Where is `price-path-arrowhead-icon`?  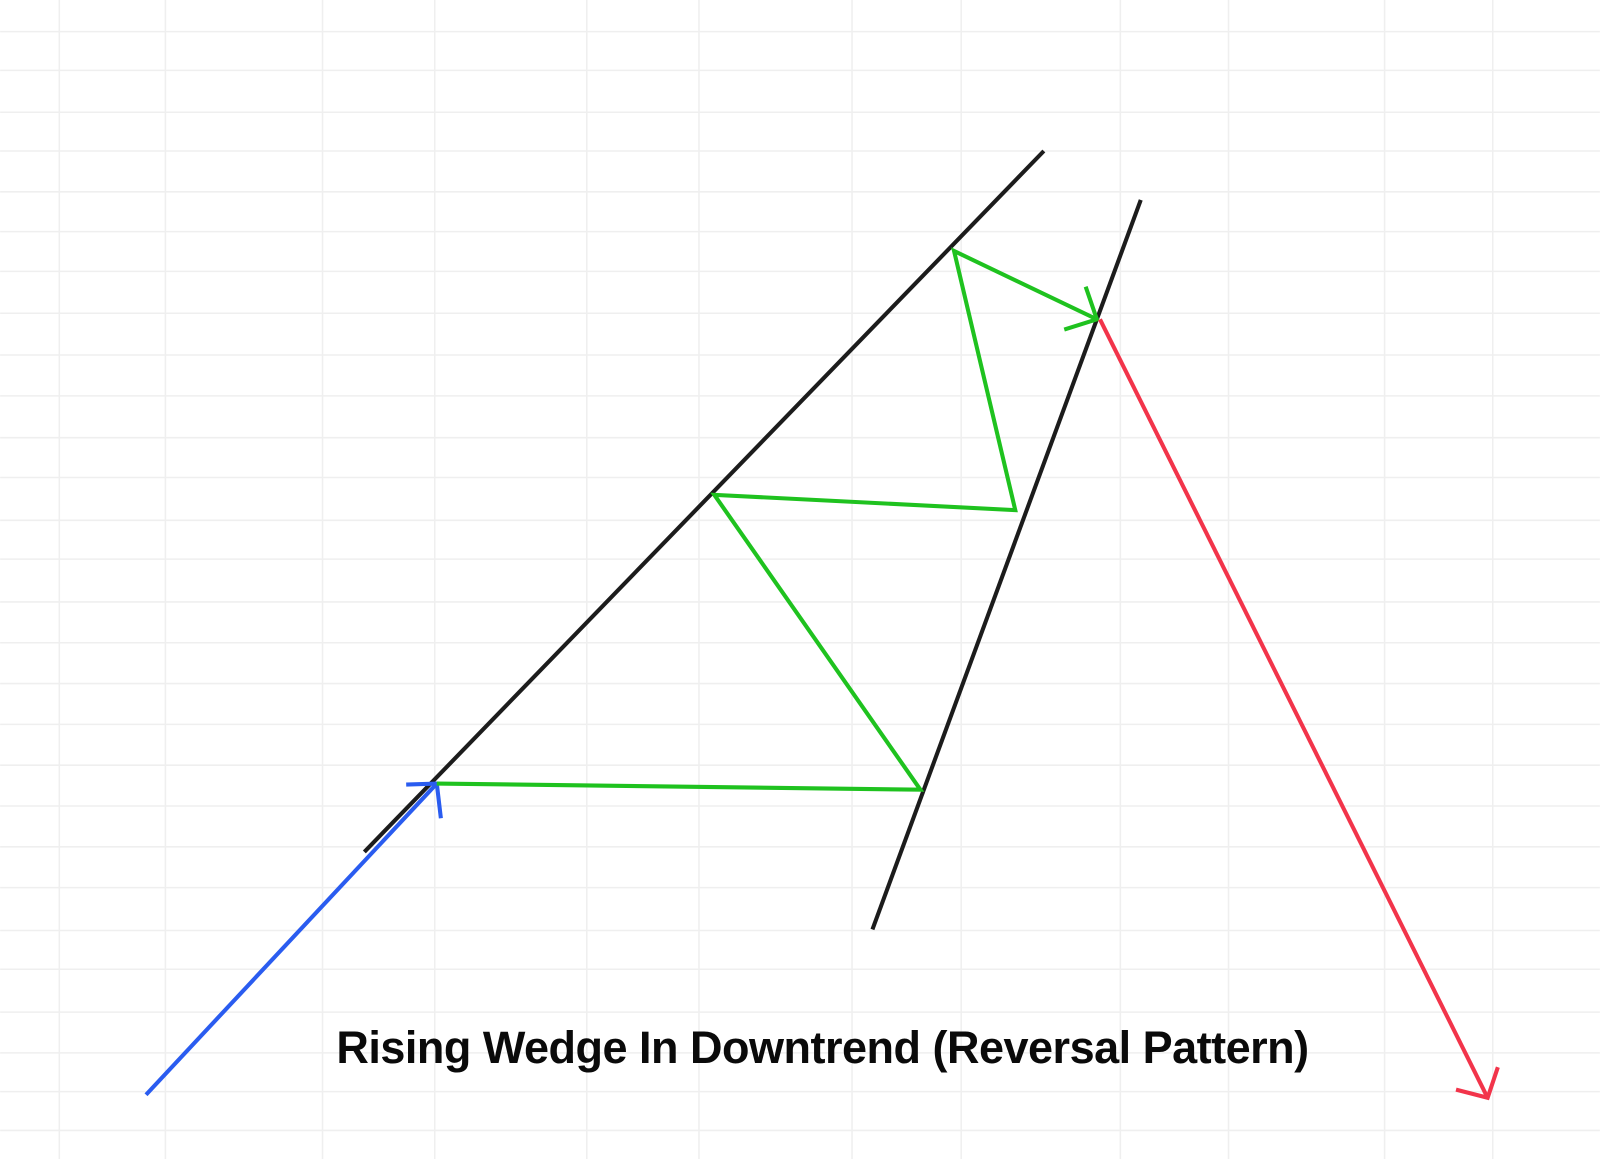
price-path-arrowhead-icon is located at coordinates (1081, 309).